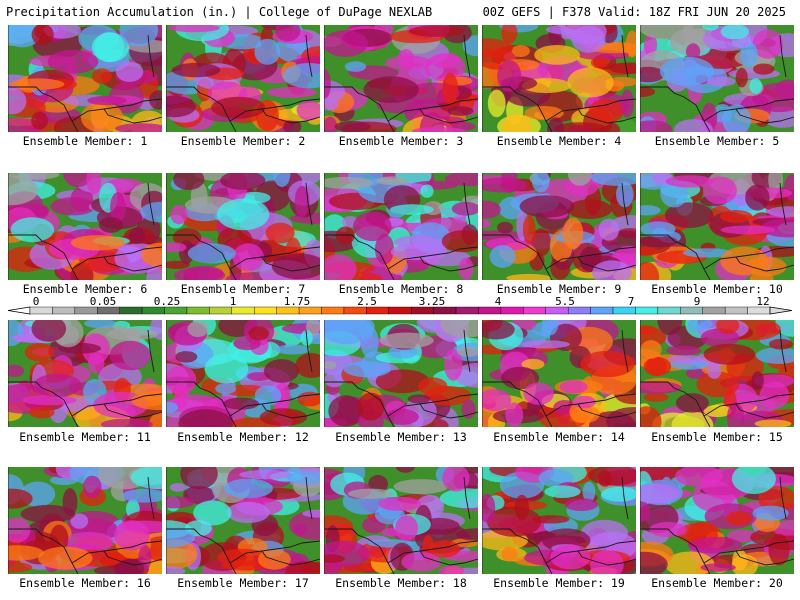  I want to click on ensemble-member-caption: Ensemble Member: 10, so click(717, 289).